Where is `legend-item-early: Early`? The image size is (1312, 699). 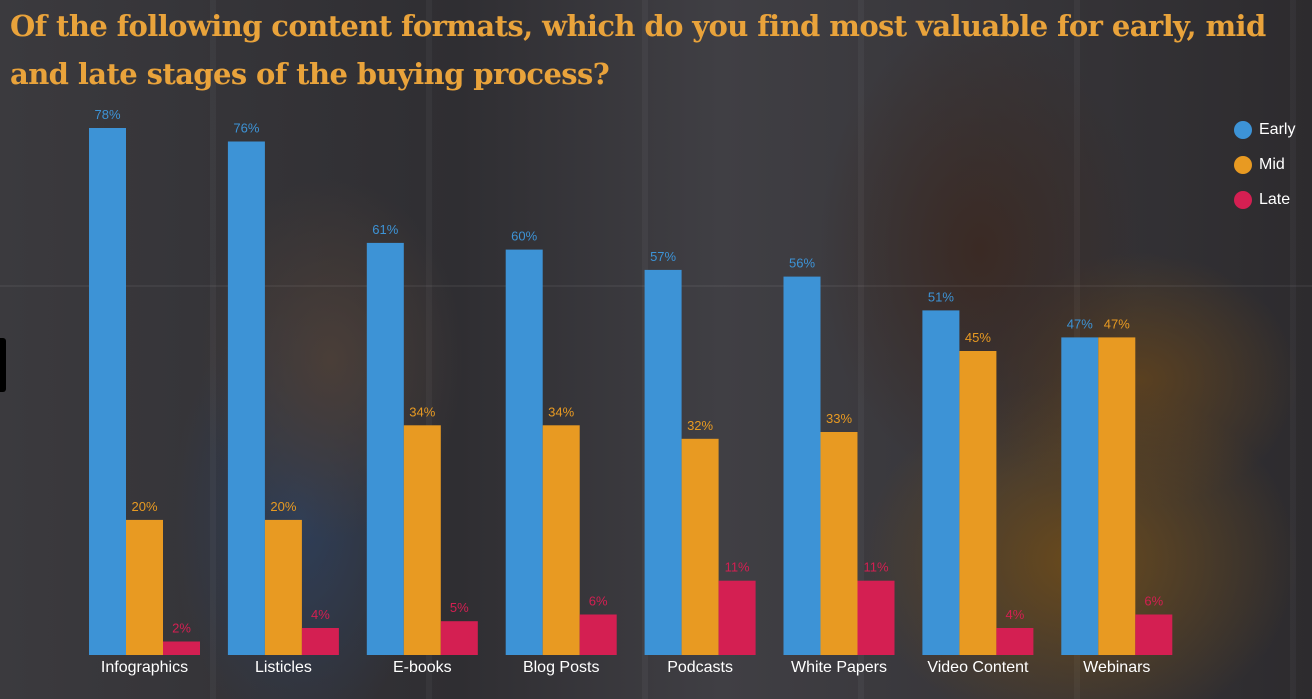
legend-item-early: Early is located at coordinates (1273, 129).